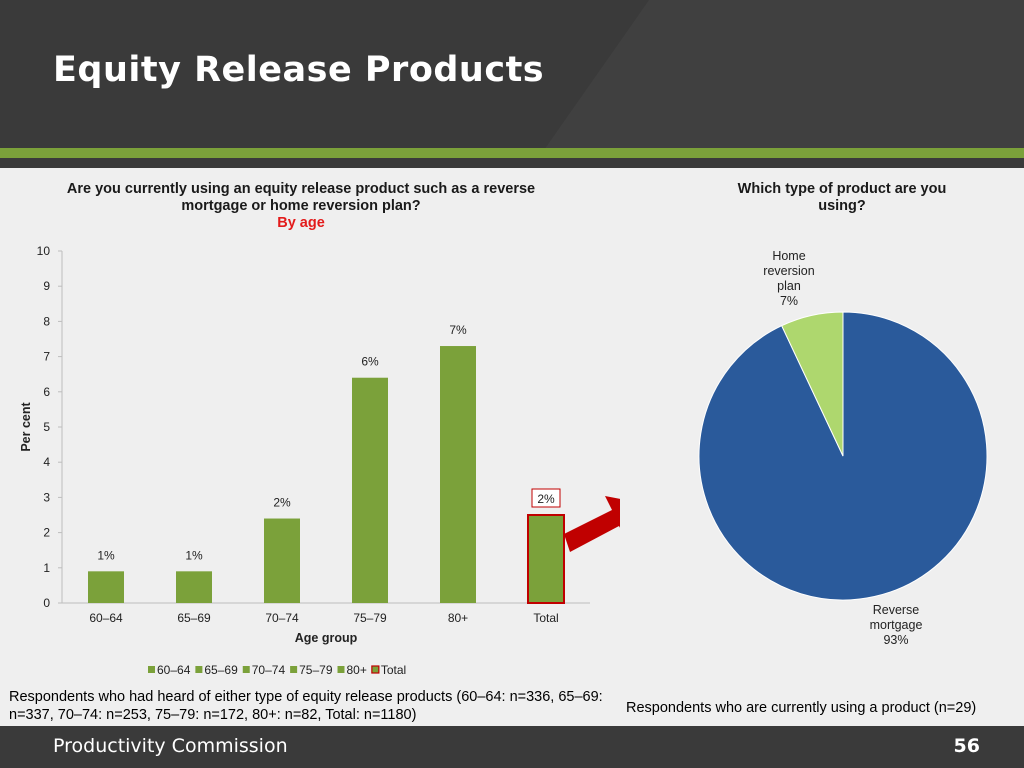 The width and height of the screenshot is (1024, 768). Describe the element at coordinates (842, 197) in the screenshot. I see `pie-chart-title: Which type of product are you using?` at that location.